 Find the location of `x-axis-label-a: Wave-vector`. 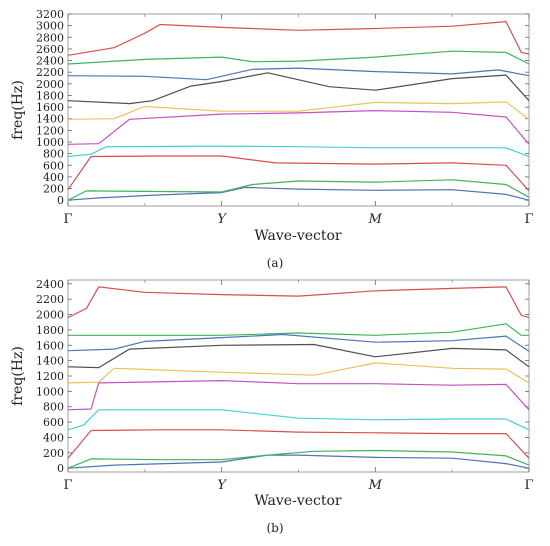

x-axis-label-a: Wave-vector is located at coordinates (298, 236).